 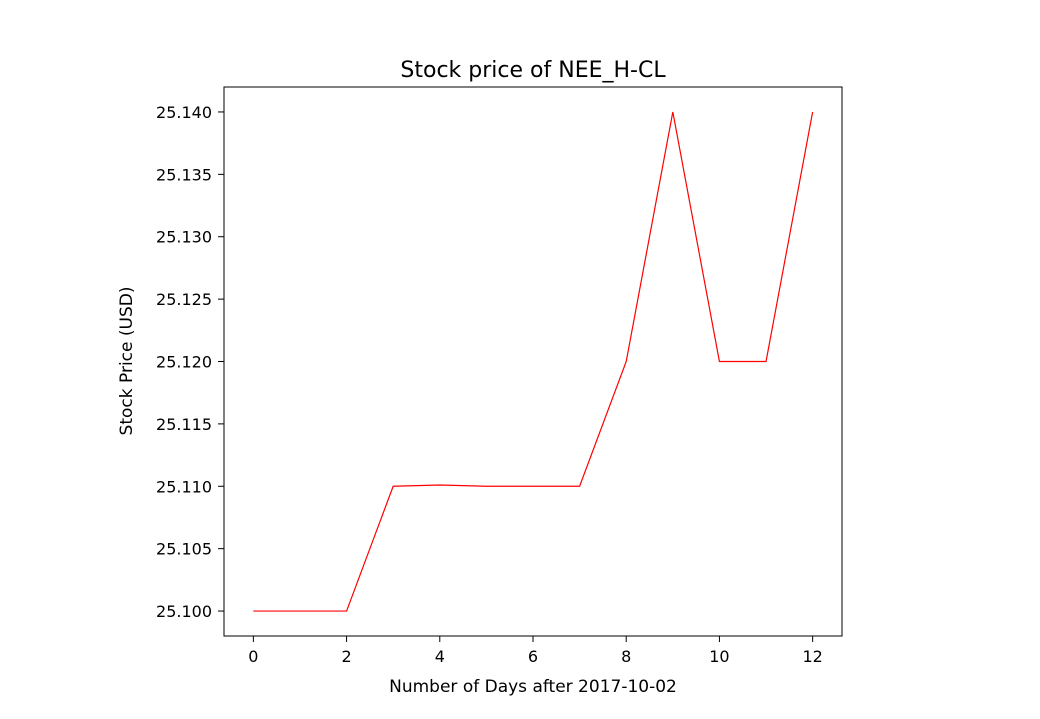 I want to click on y-tick-label: 25.115, so click(x=184, y=424).